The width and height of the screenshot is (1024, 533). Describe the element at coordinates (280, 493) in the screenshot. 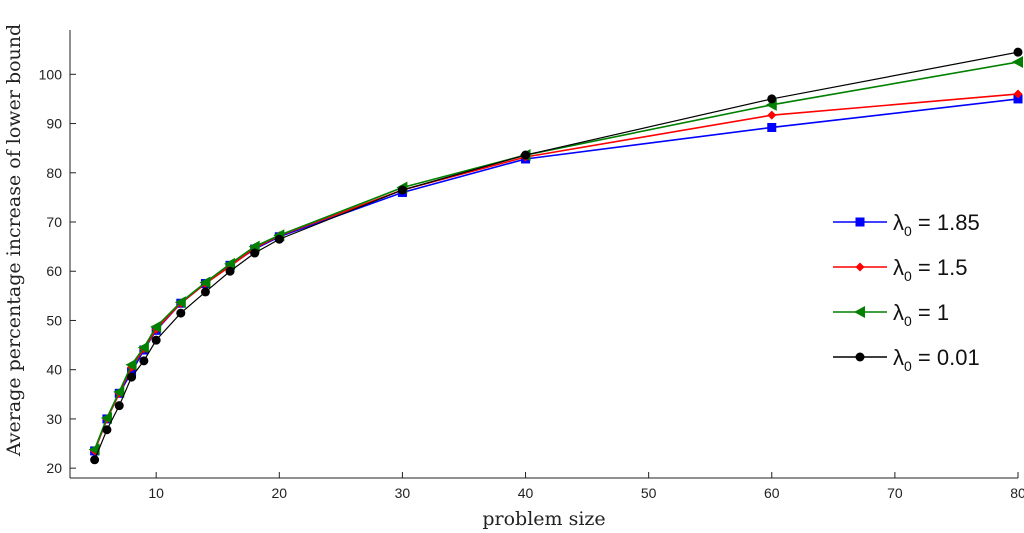

I see `x-tick-label: 20` at that location.